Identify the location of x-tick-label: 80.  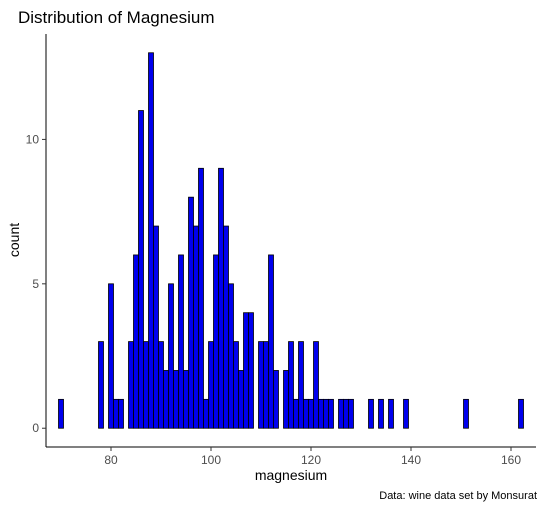
(111, 460).